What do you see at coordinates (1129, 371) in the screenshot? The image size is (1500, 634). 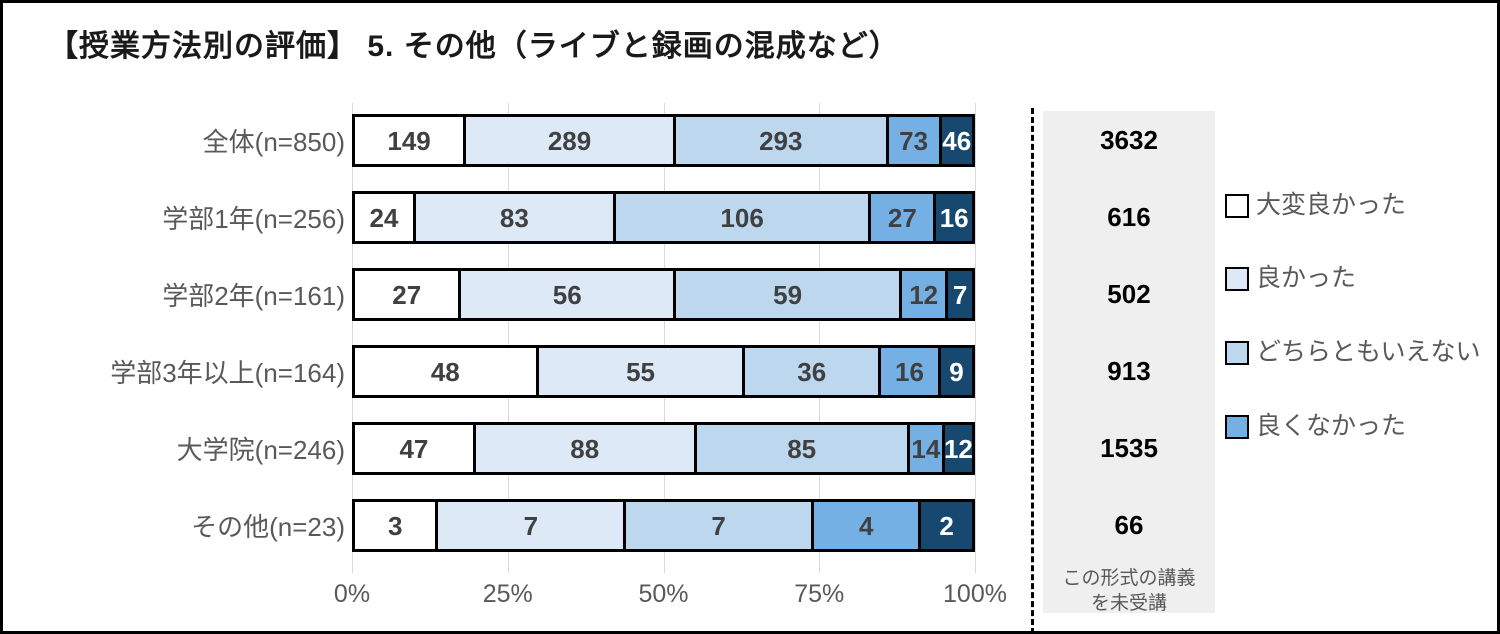 I see `unattended-count: 913` at bounding box center [1129, 371].